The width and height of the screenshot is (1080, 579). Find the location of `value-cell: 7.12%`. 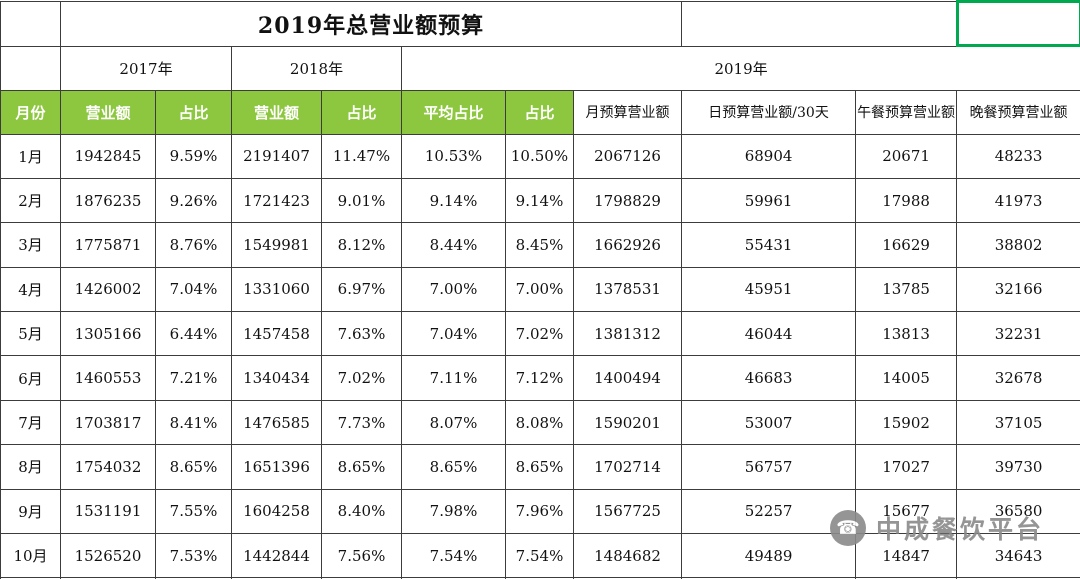

value-cell: 7.12% is located at coordinates (539, 378).